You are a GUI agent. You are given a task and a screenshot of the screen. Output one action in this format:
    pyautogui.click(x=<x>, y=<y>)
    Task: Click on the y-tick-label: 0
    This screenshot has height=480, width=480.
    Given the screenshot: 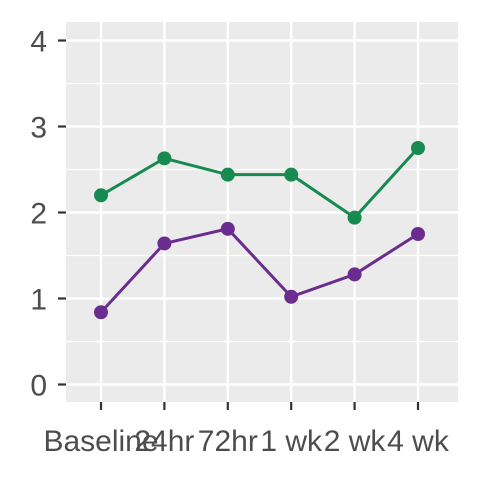 What is the action you would take?
    pyautogui.click(x=38, y=386)
    